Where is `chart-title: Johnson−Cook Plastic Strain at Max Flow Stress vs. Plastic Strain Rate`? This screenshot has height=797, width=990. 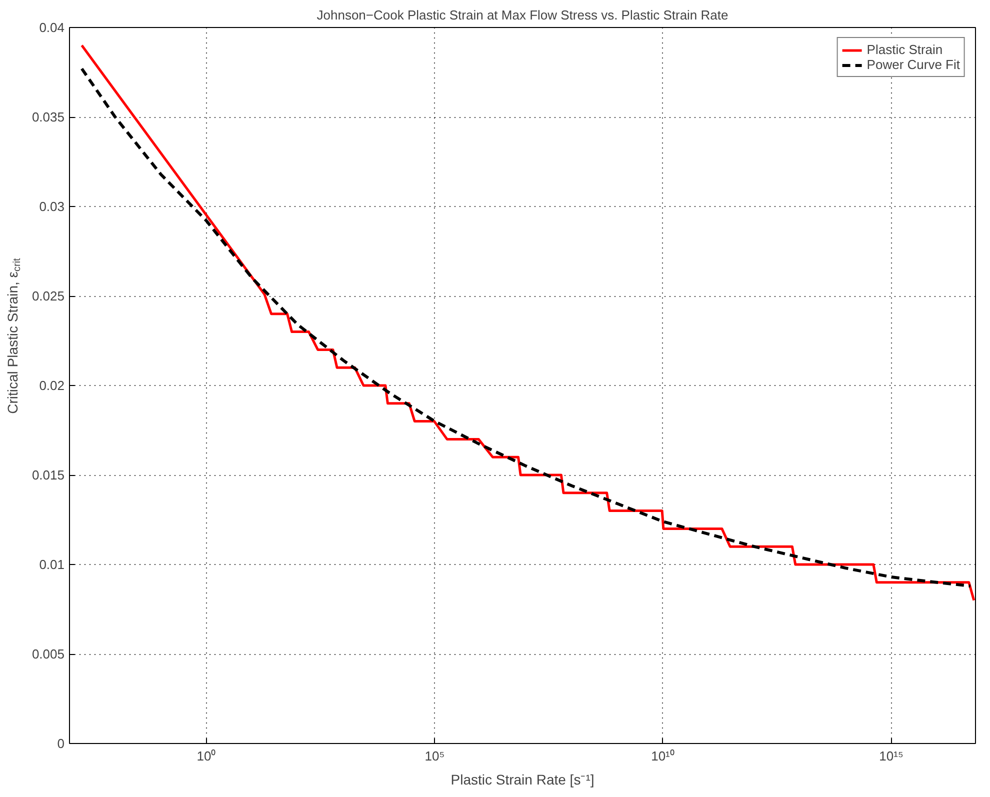
chart-title: Johnson−Cook Plastic Strain at Max Flow Stress vs. Plastic Strain Rate is located at coordinates (522, 15).